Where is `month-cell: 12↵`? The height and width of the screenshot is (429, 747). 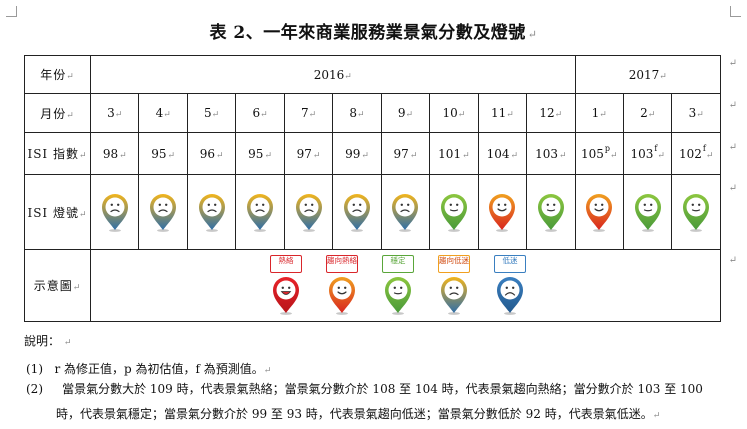 month-cell: 12↵ is located at coordinates (551, 113).